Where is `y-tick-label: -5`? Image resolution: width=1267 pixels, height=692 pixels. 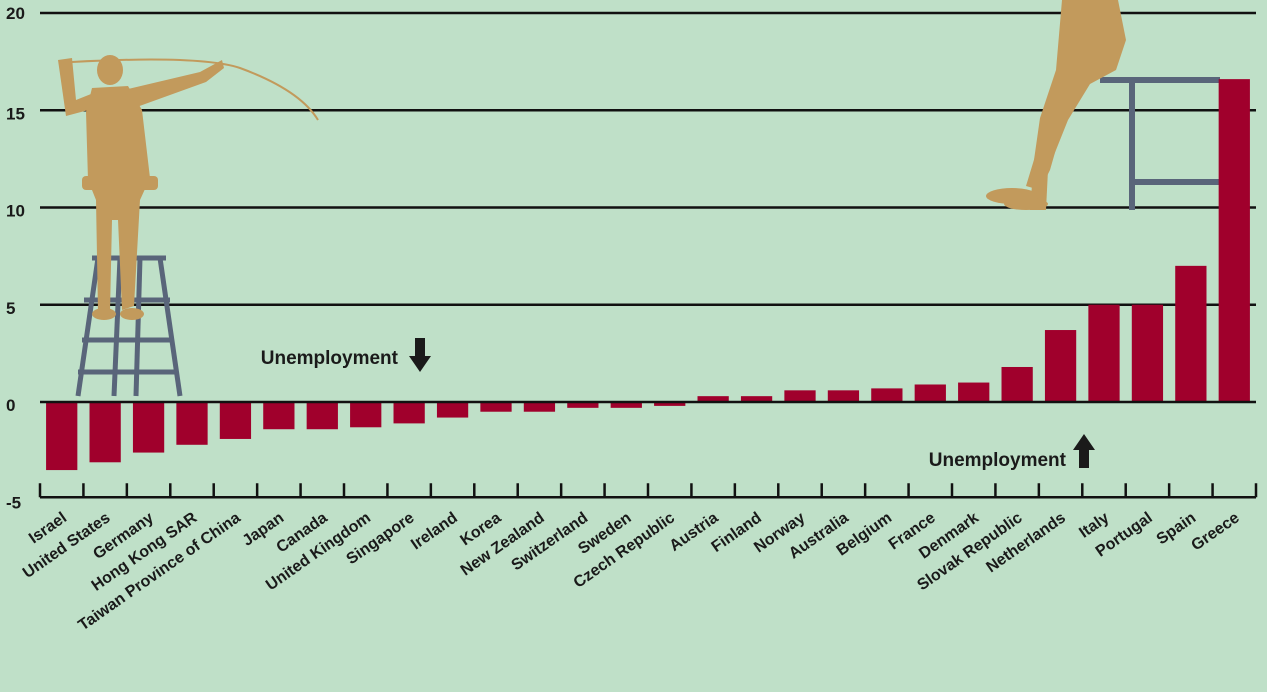 y-tick-label: -5 is located at coordinates (13, 502).